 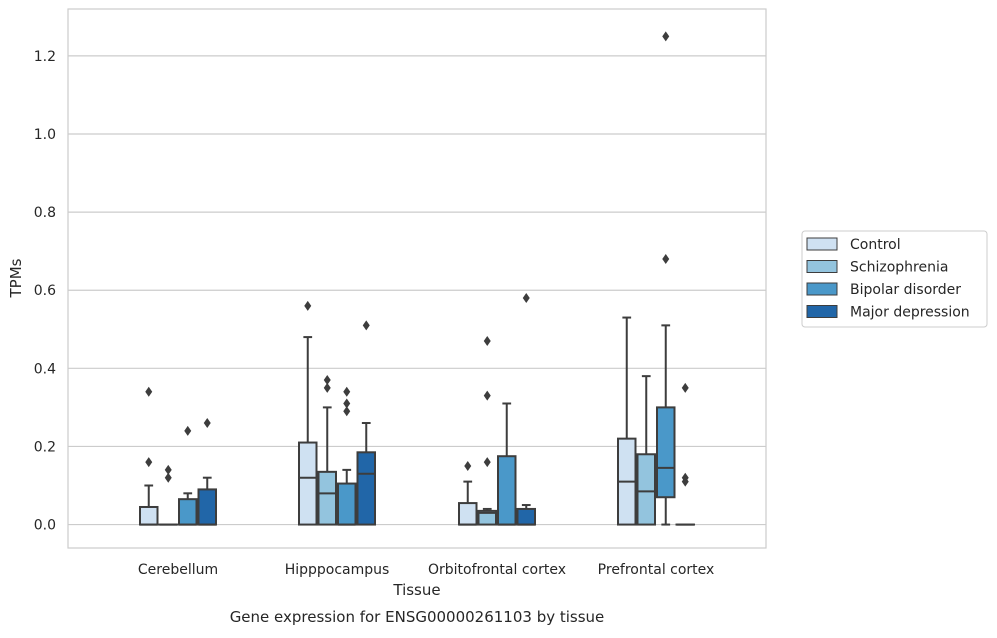 I want to click on y-tick-label: 1.0, so click(x=45, y=135).